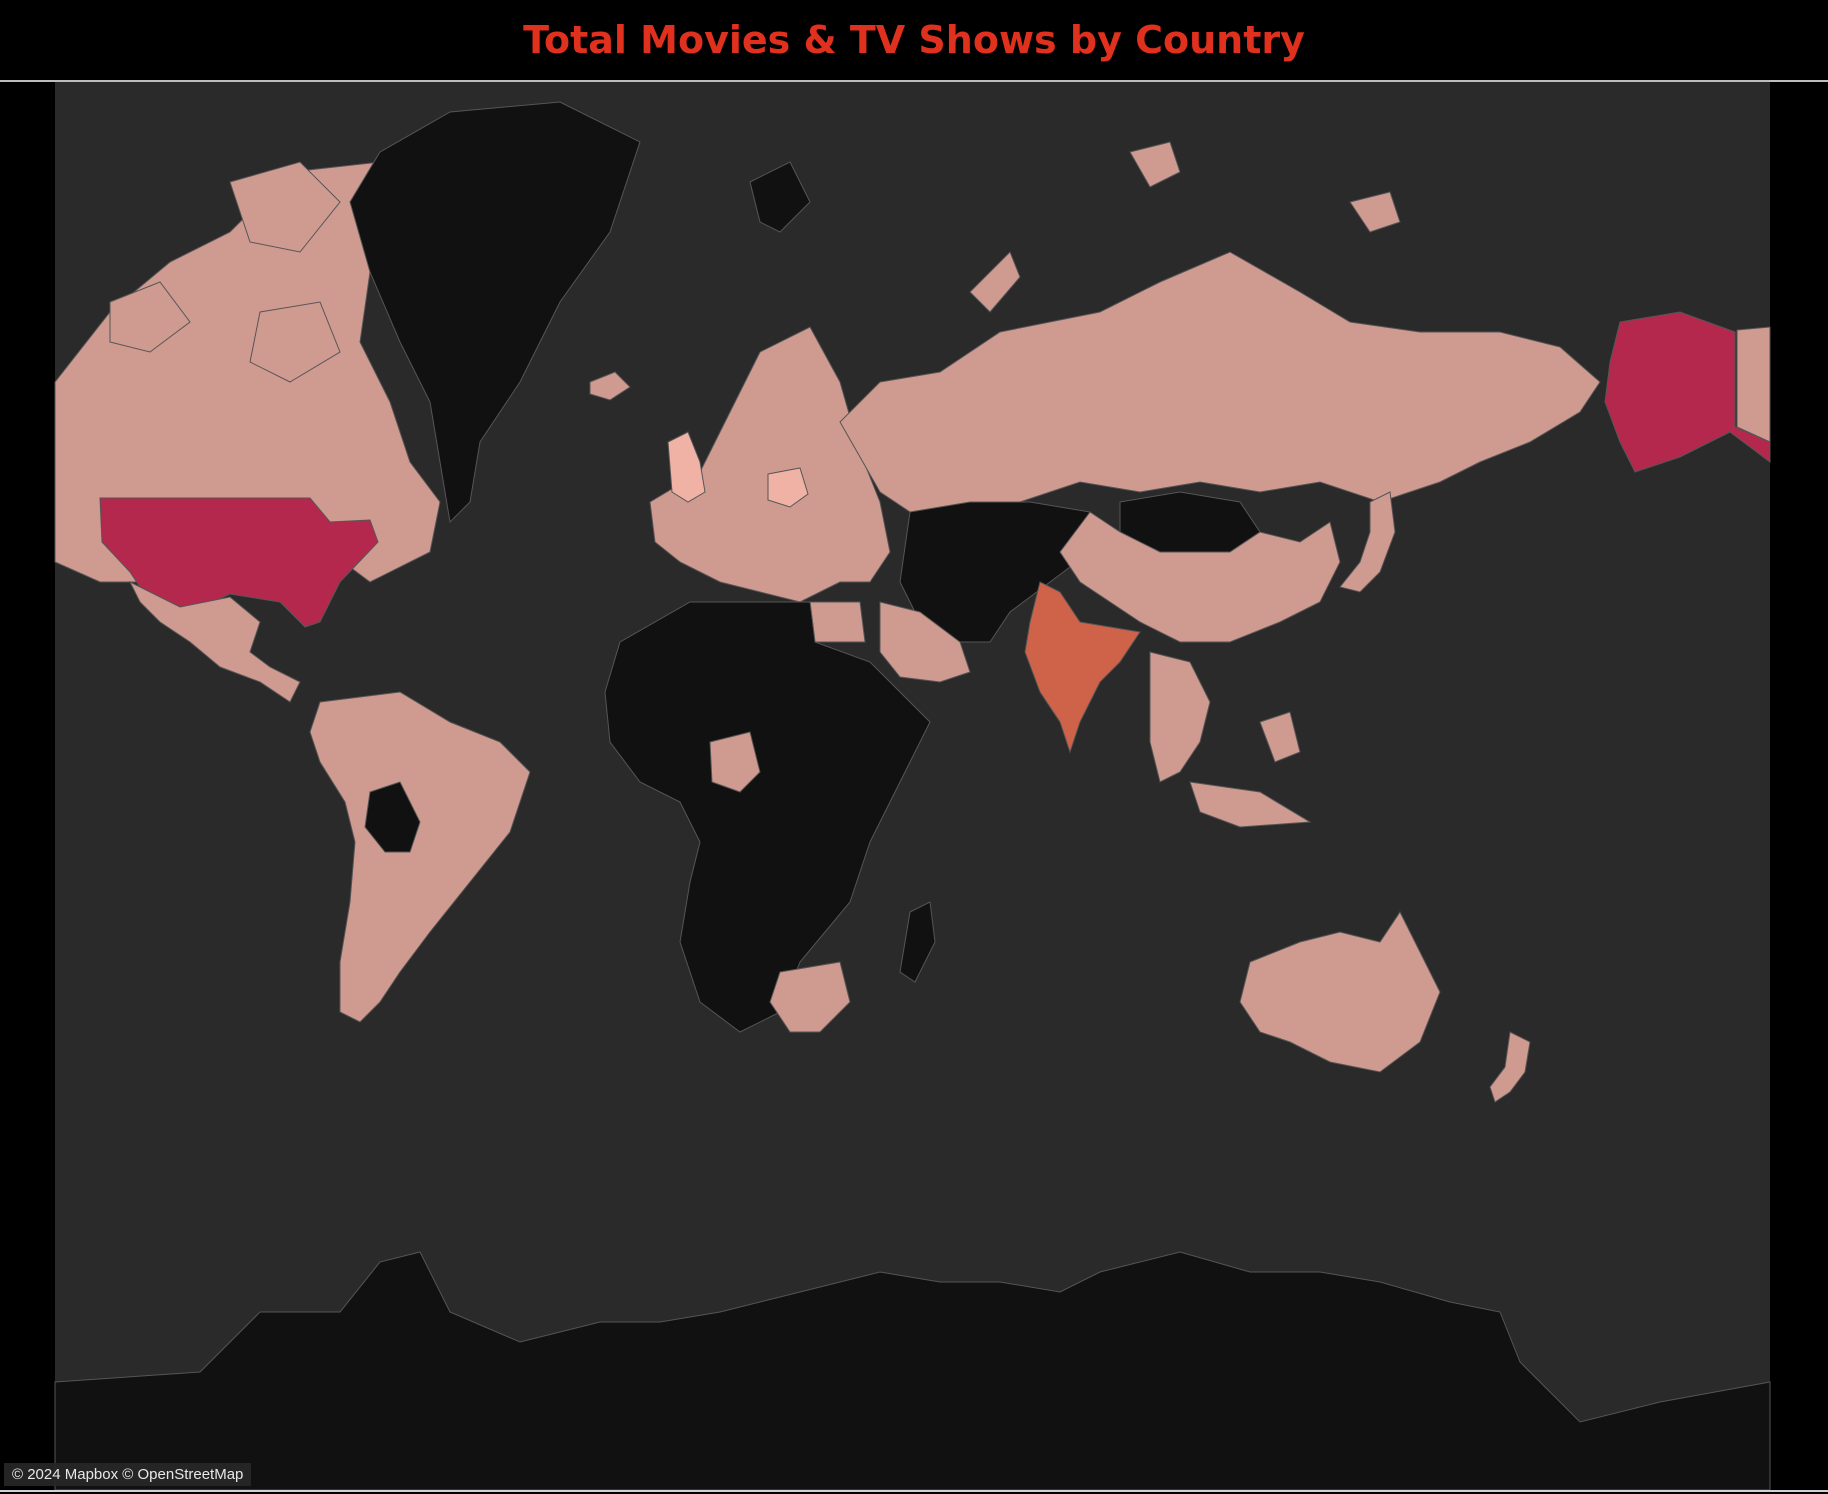 This screenshot has width=1828, height=1494. I want to click on region-alaska-east, so click(1753, 384).